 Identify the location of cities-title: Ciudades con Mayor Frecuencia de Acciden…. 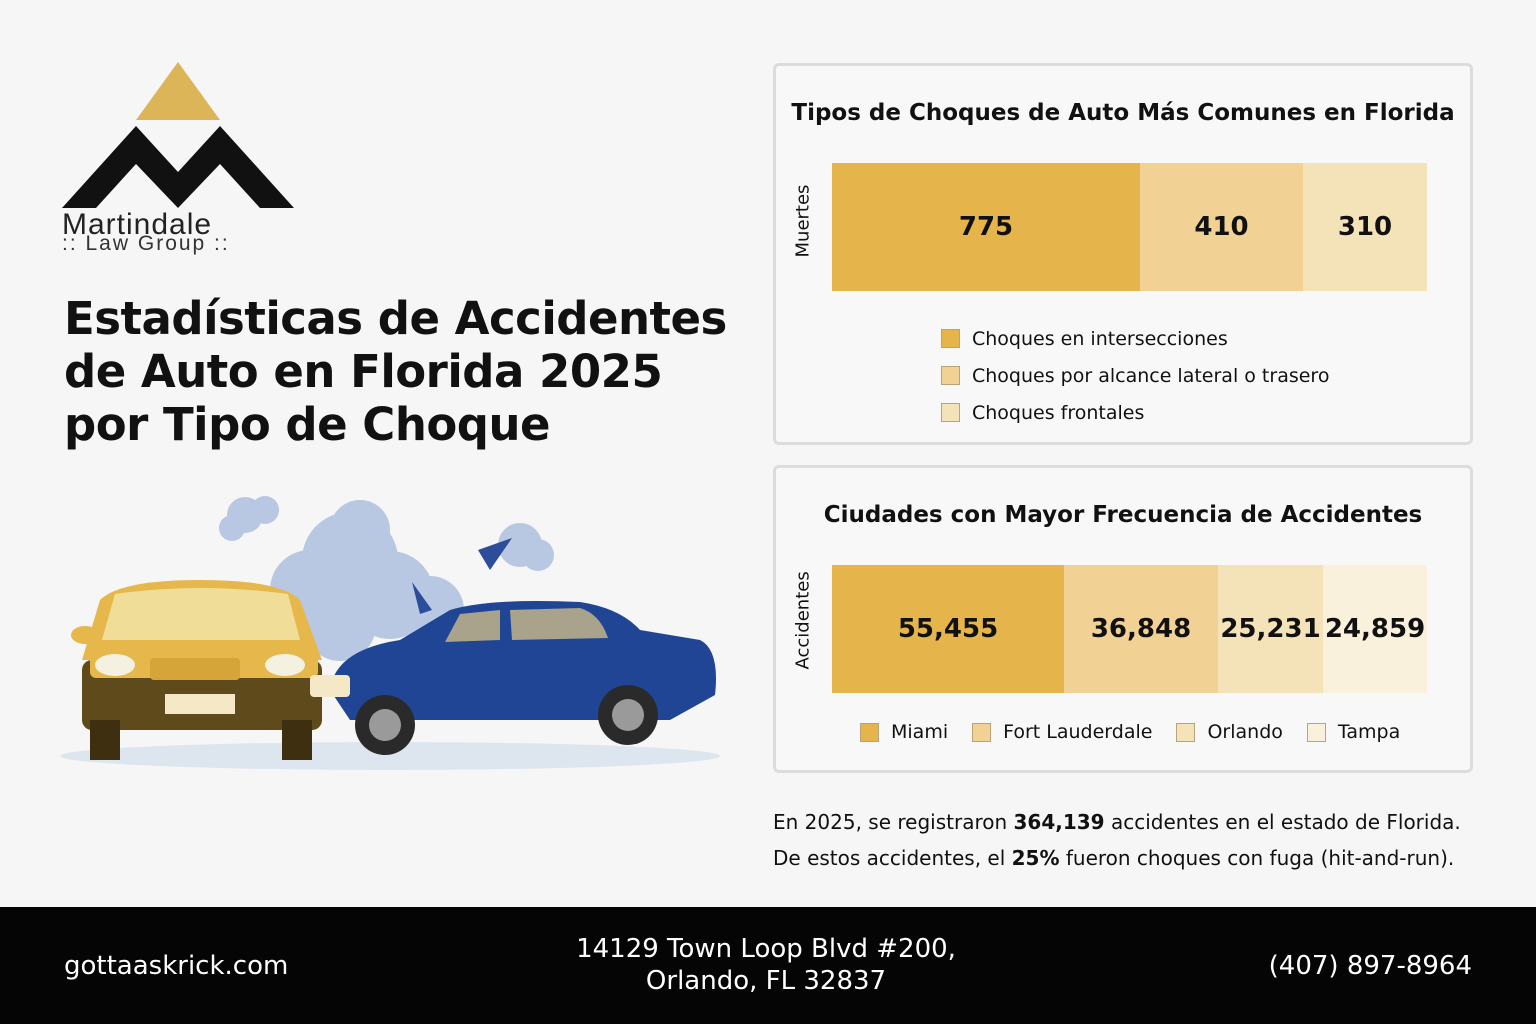
(1123, 515).